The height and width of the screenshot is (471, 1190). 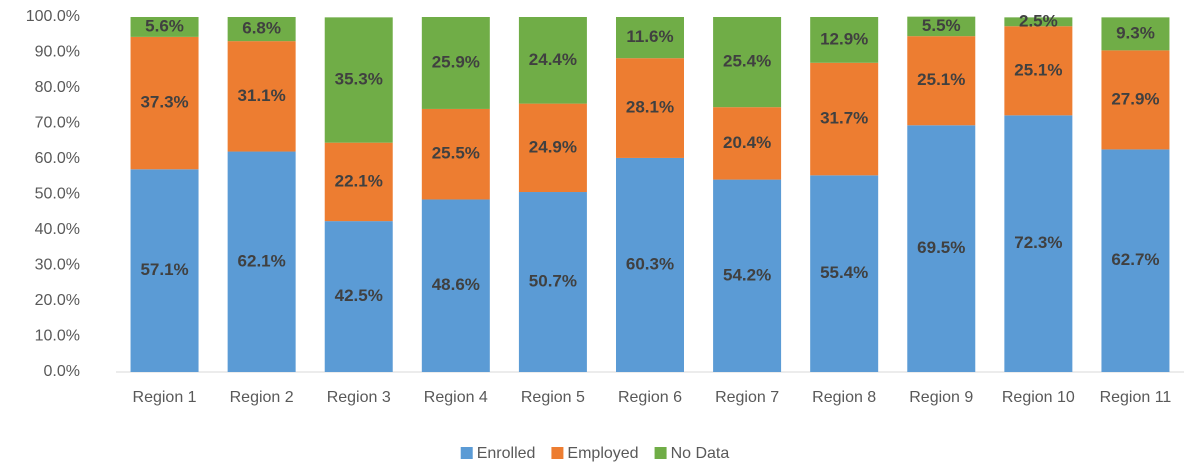 I want to click on value-label: 2.5%, so click(x=1038, y=20).